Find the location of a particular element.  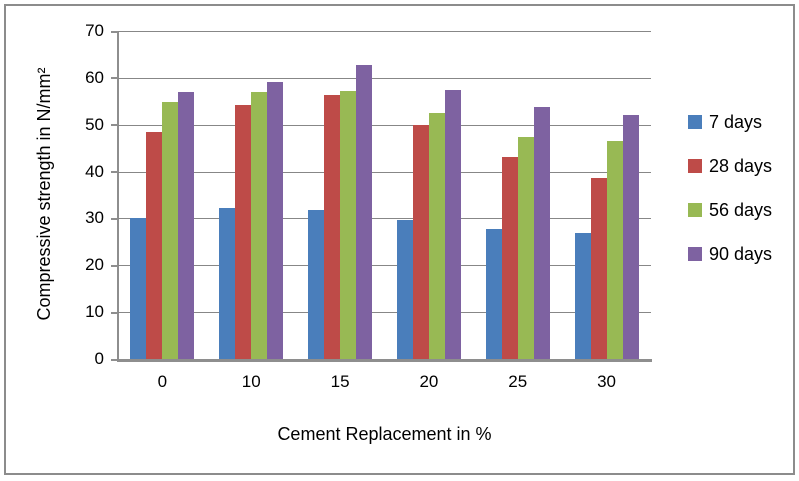

legend-swatch-56days is located at coordinates (695, 210).